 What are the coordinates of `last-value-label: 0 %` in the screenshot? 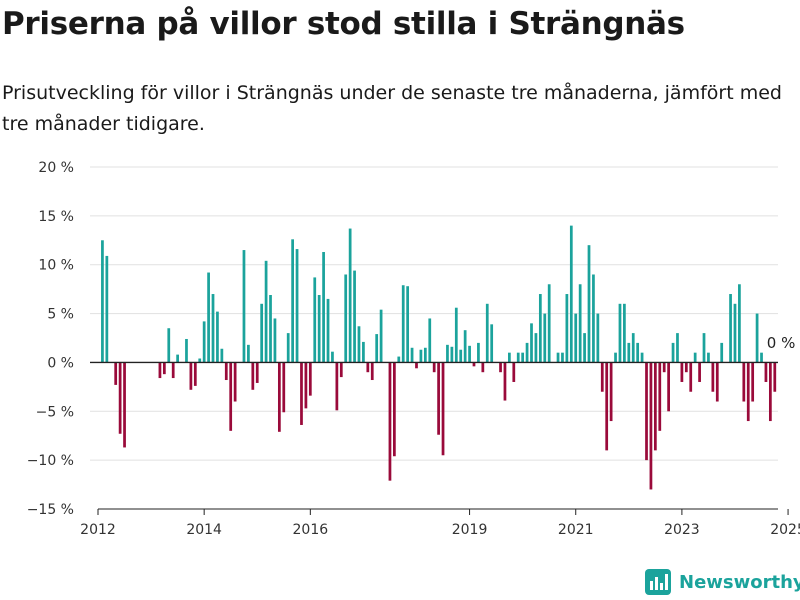 It's located at (781, 343).